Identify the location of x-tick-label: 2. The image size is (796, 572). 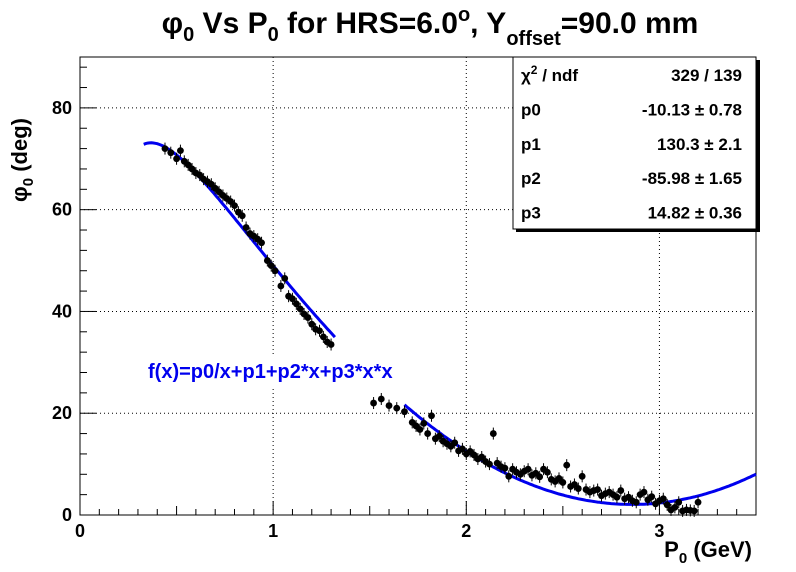
(466, 531).